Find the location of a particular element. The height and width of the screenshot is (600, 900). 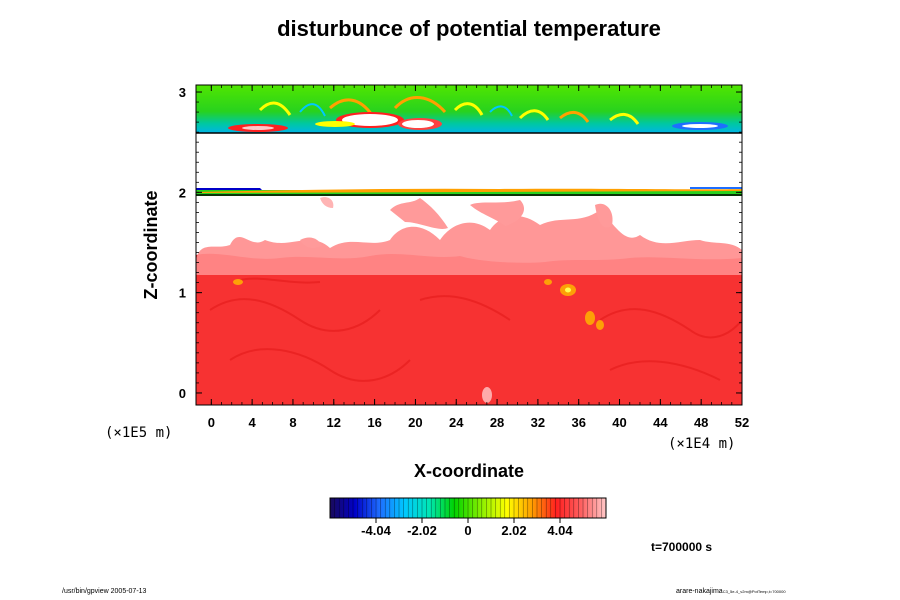

z-tick-label: 2 is located at coordinates (182, 192).